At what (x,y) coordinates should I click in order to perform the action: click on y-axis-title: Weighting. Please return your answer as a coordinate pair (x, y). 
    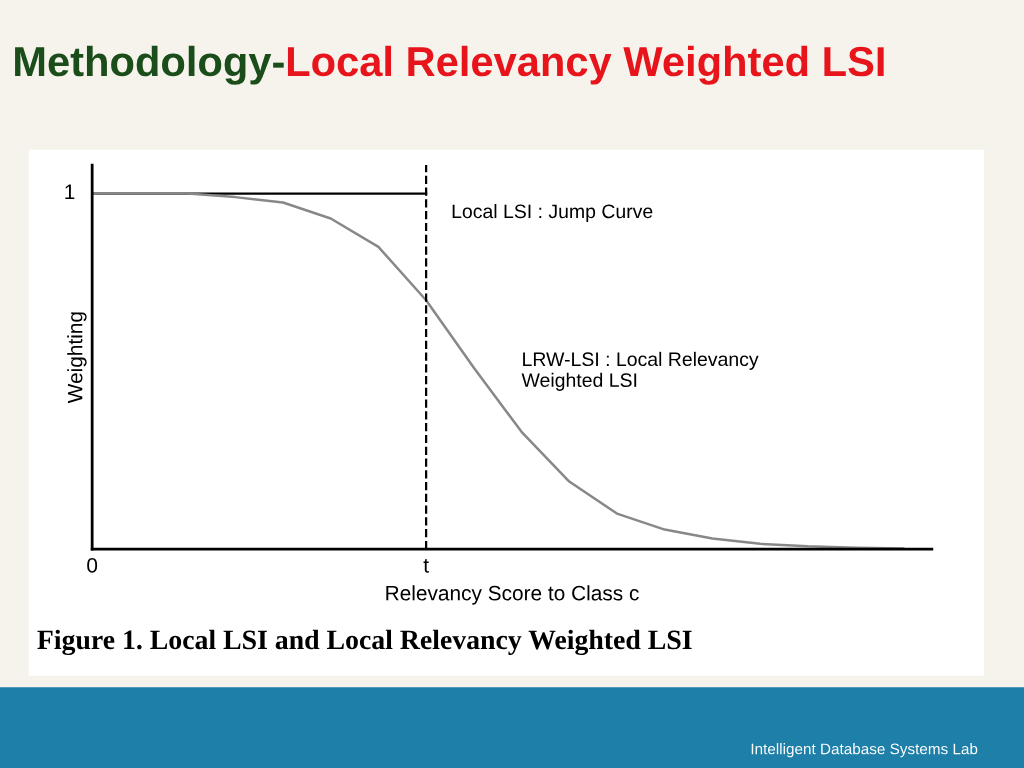
    Looking at the image, I should click on (77, 358).